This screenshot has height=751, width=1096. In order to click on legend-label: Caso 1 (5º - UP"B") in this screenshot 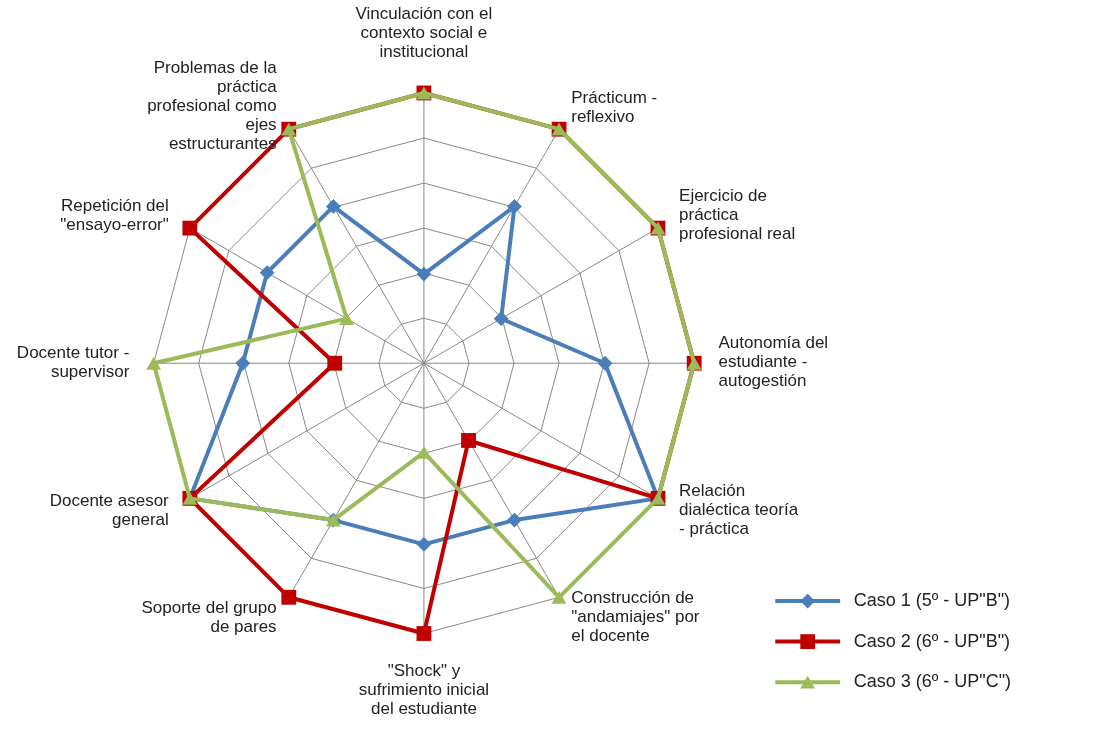, I will do `click(932, 600)`.